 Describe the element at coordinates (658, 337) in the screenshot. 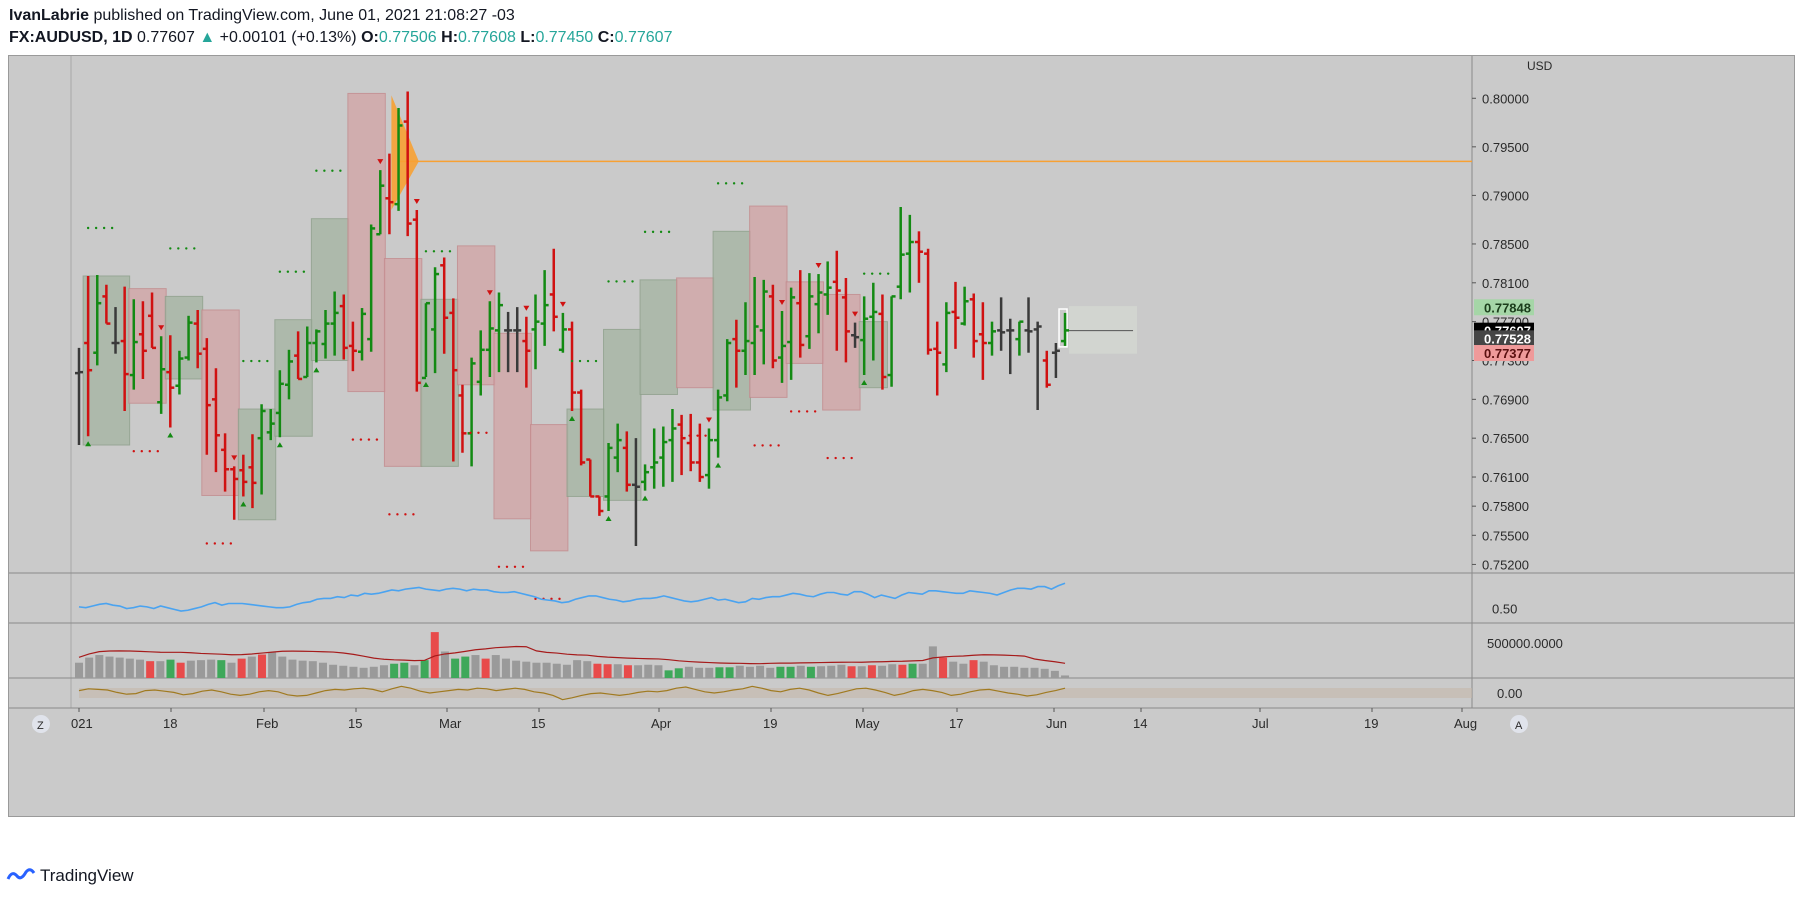

I see `signal-box` at that location.